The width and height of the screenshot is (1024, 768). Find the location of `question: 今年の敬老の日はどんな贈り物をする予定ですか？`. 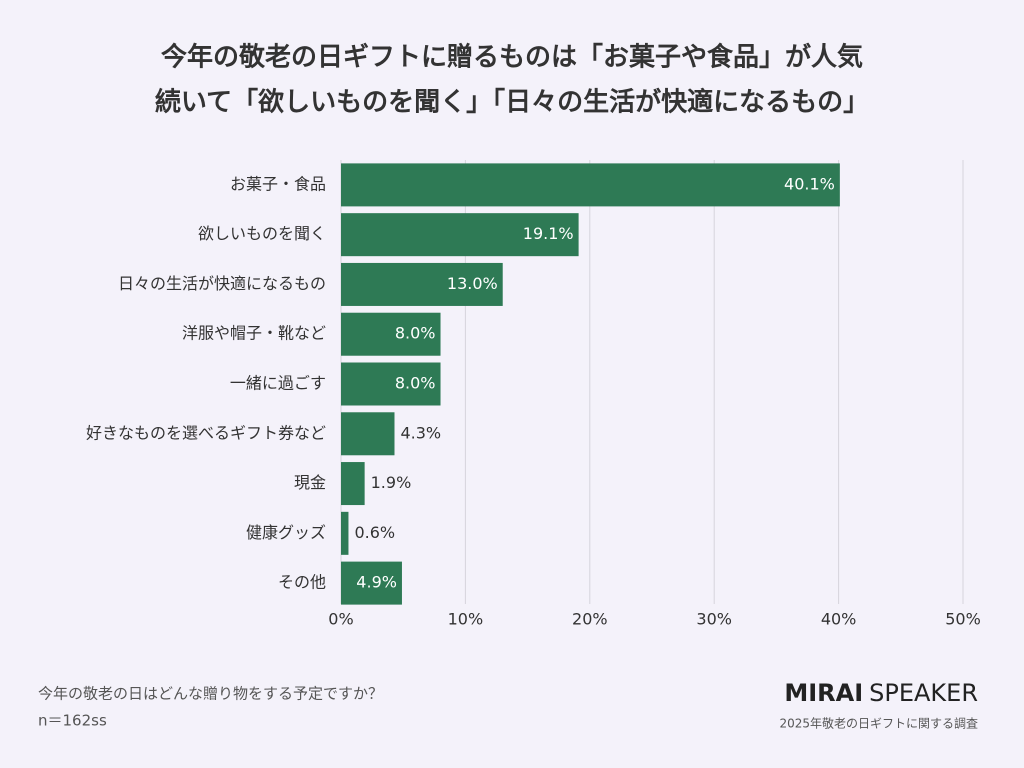

question: 今年の敬老の日はどんな贈り物をする予定ですか？ is located at coordinates (210, 694).